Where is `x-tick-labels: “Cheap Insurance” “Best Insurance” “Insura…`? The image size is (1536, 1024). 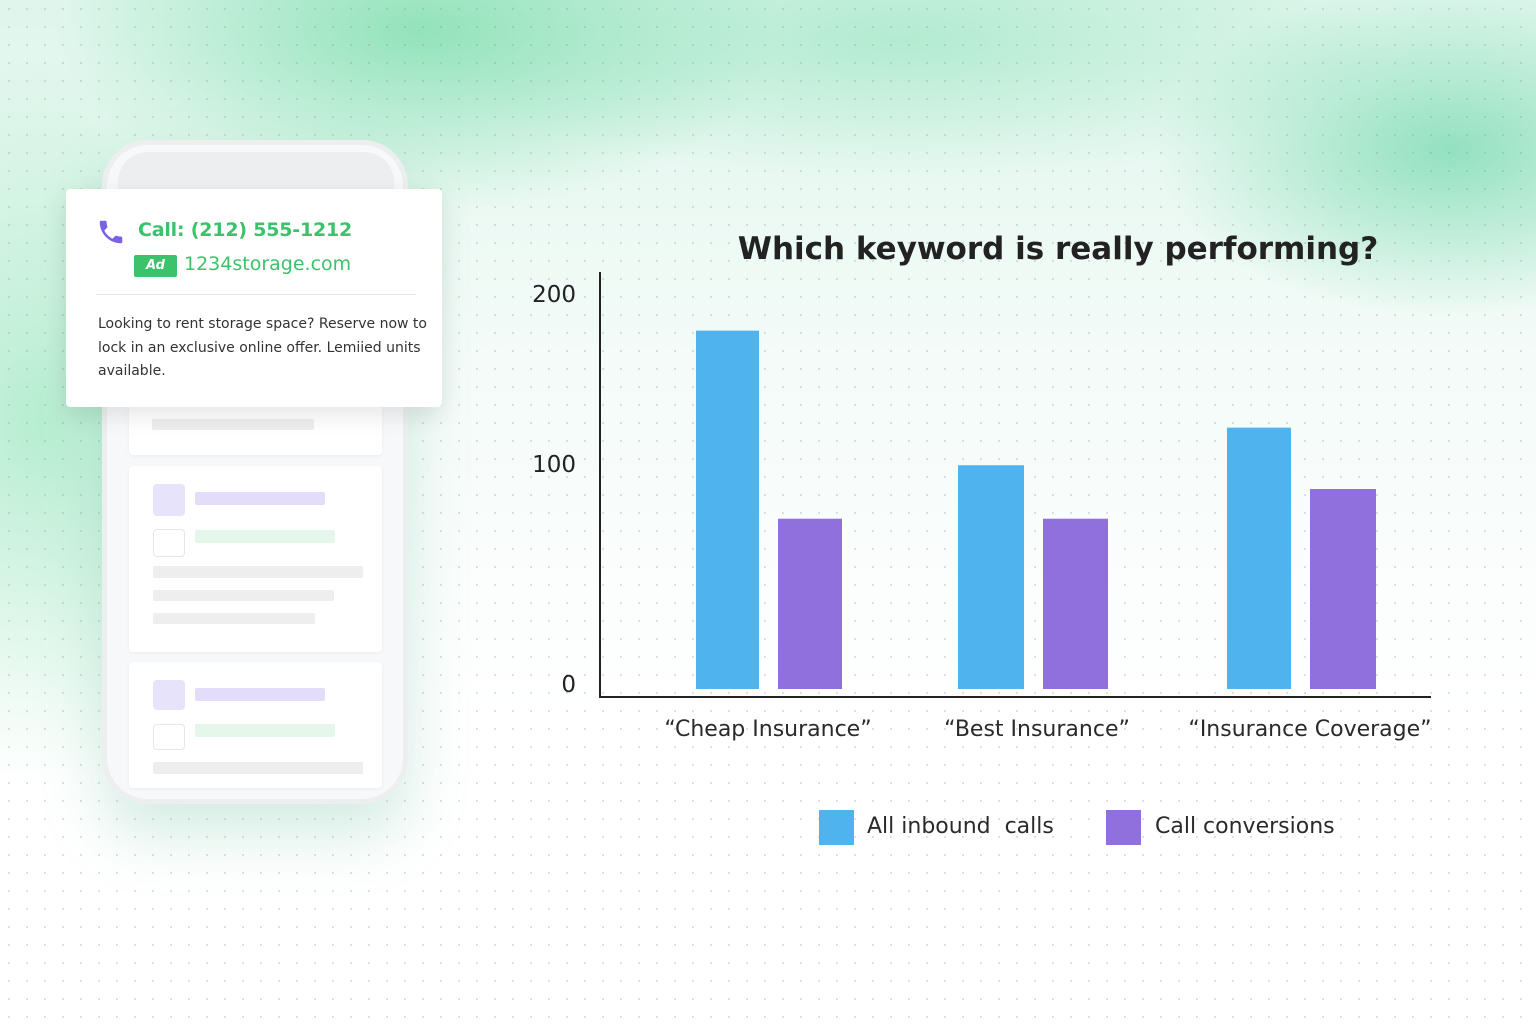
x-tick-labels: “Cheap Insurance” “Best Insurance” “Insura… is located at coordinates (1047, 729).